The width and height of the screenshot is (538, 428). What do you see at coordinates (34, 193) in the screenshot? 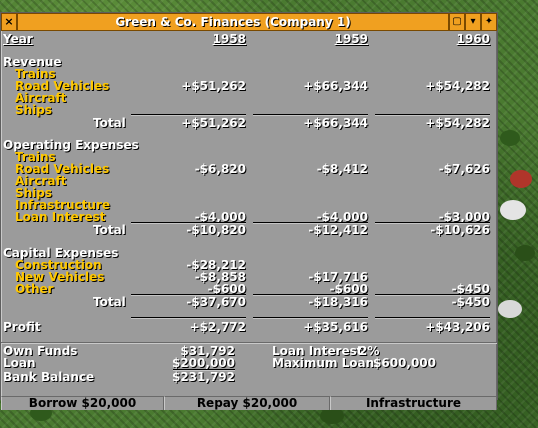
I see `operating-ships-label: Ships` at bounding box center [34, 193].